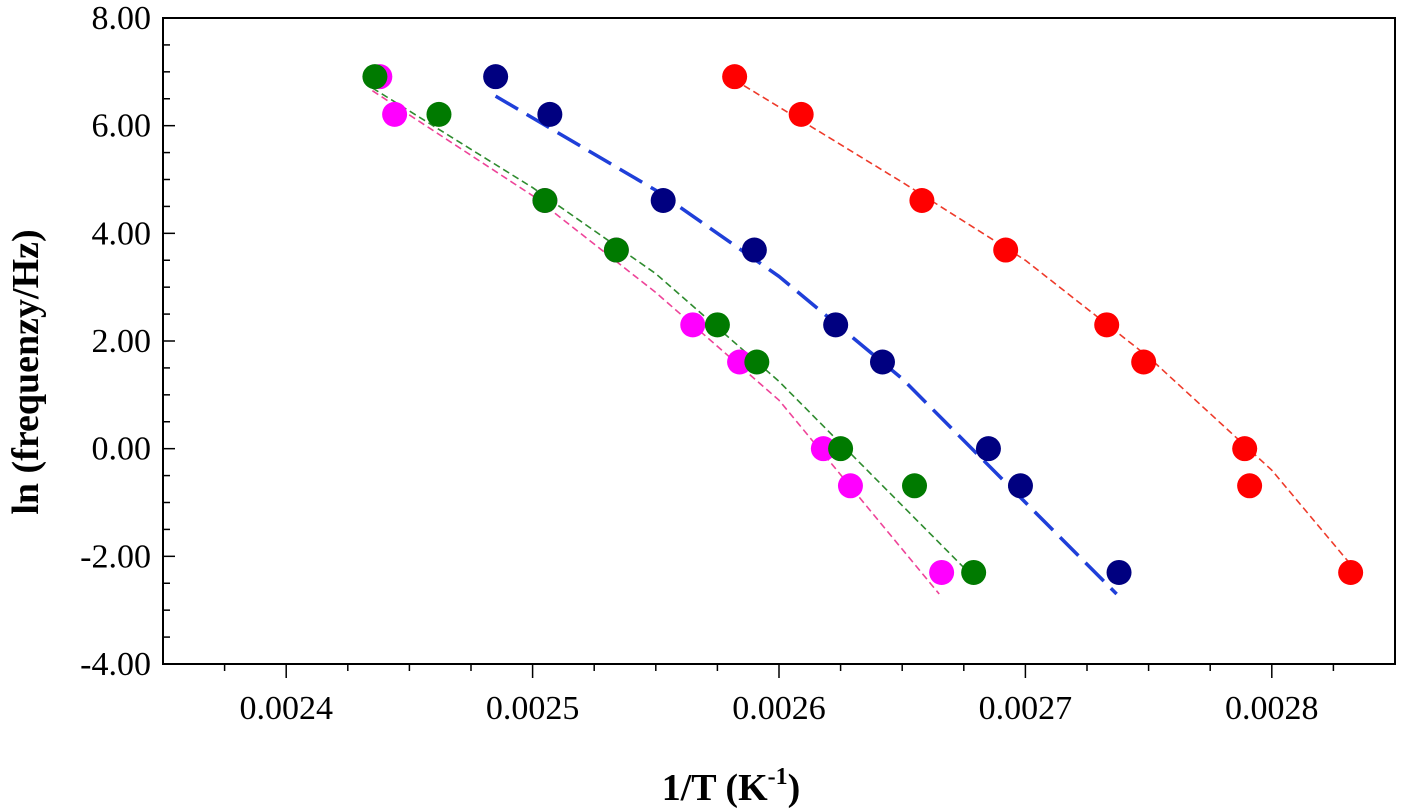 The width and height of the screenshot is (1407, 812). Describe the element at coordinates (122, 449) in the screenshot. I see `y-tick-label: 0.00` at that location.